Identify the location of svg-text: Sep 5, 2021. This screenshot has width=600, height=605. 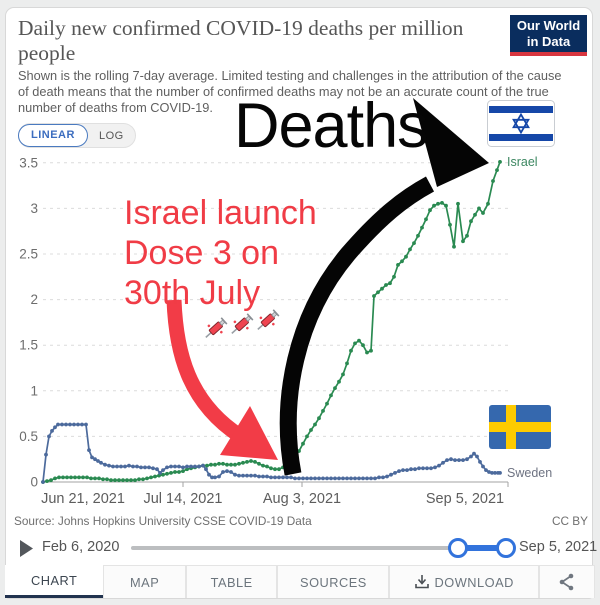
(465, 499).